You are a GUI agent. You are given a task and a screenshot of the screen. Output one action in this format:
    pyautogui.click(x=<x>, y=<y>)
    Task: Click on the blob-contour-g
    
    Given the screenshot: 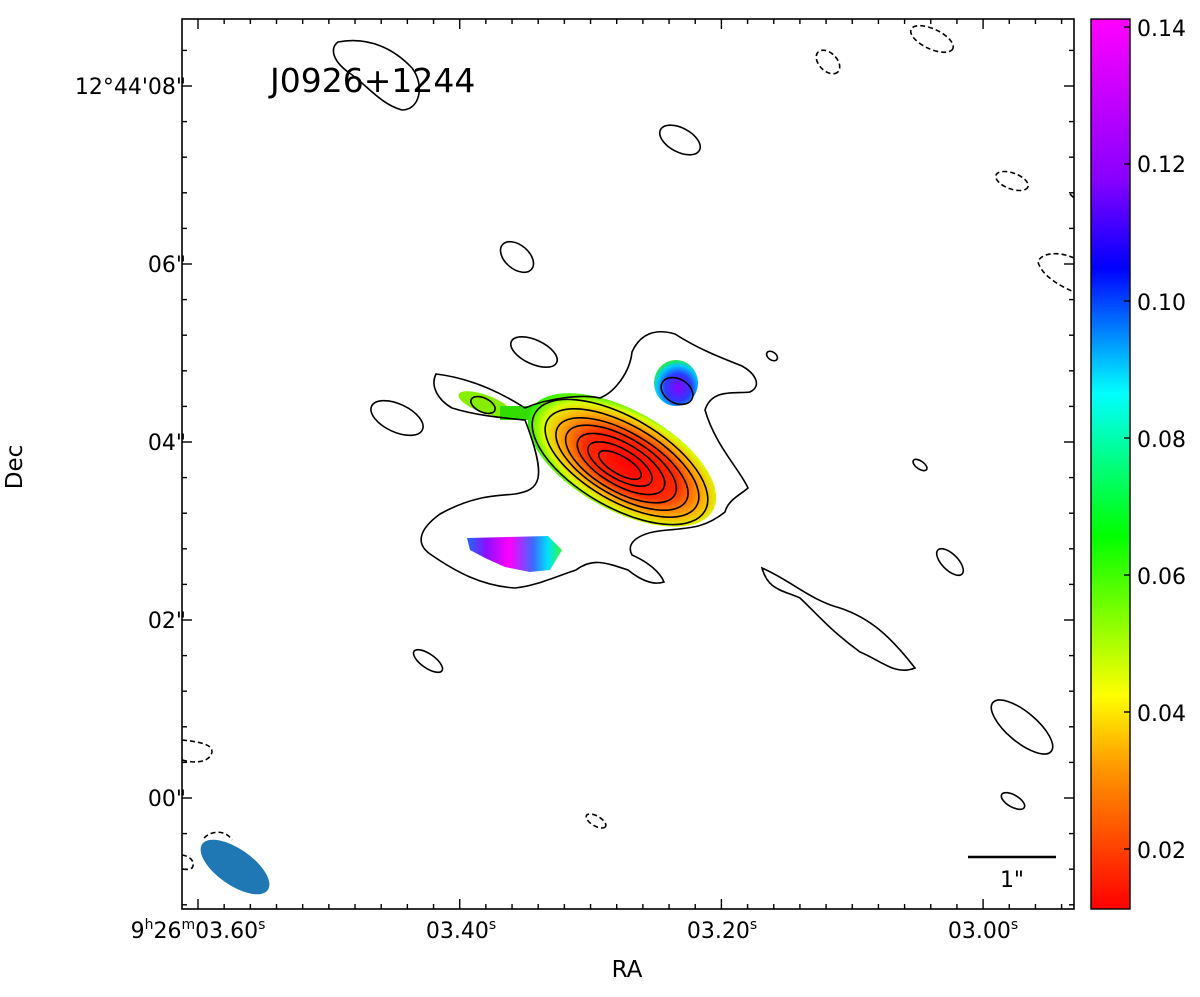 What is the action you would take?
    pyautogui.click(x=1022, y=727)
    